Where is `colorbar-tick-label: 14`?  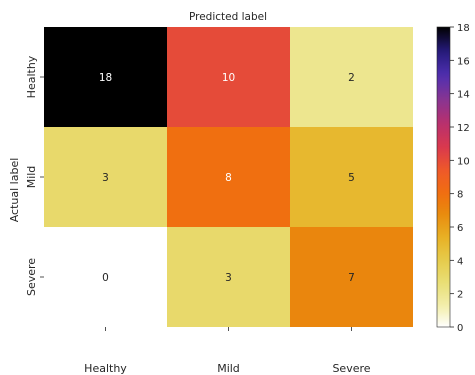
colorbar-tick-label: 14 is located at coordinates (463, 95).